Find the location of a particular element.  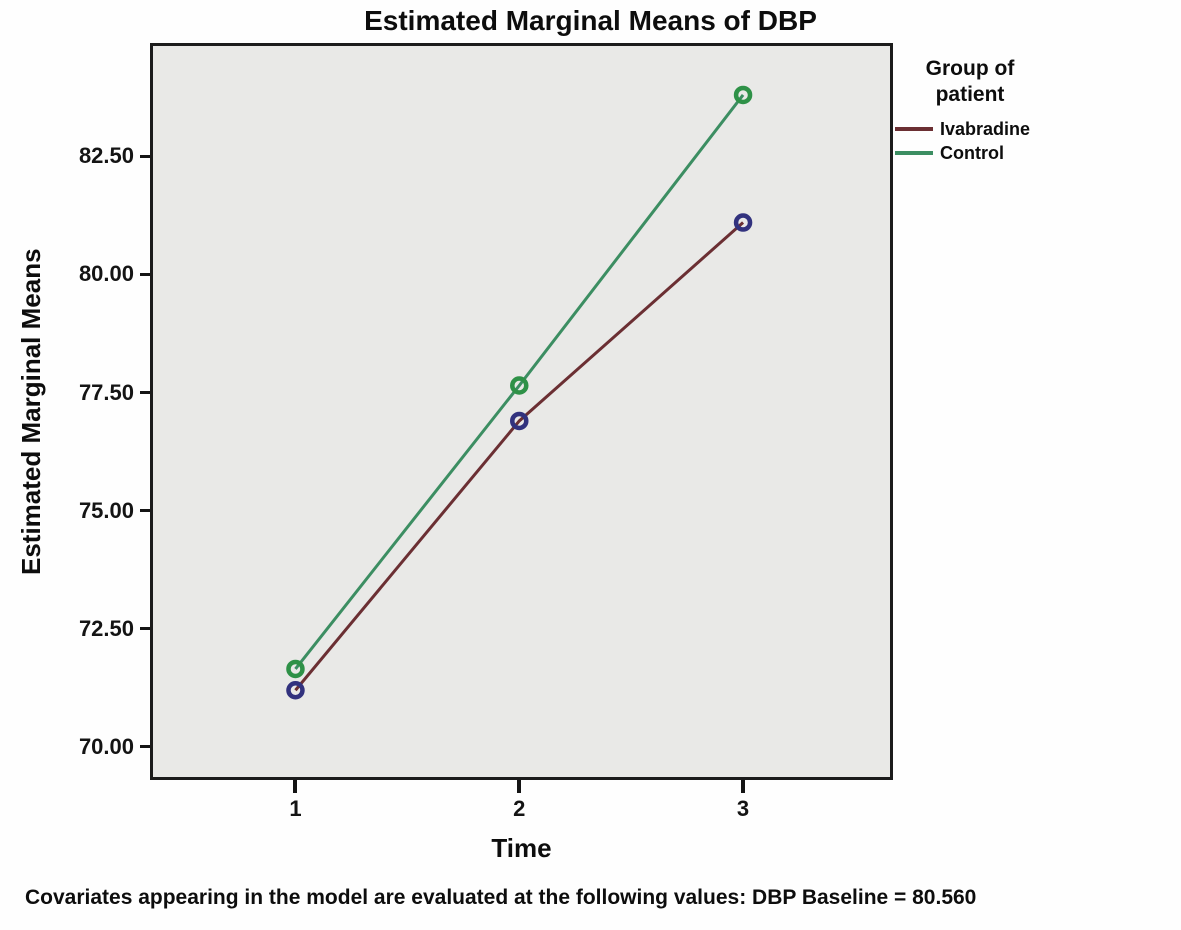

legend-swatch-ivabradine is located at coordinates (914, 129).